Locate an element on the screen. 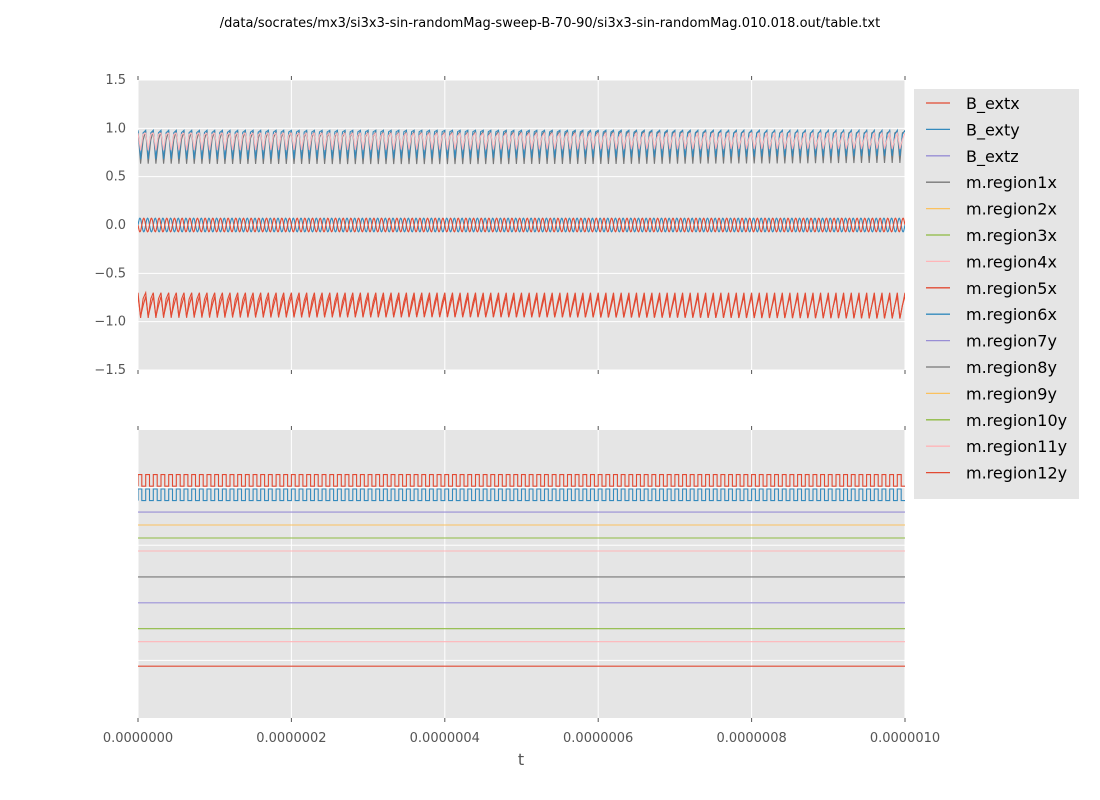 The width and height of the screenshot is (1100, 800). x-axis-label: t is located at coordinates (521, 759).